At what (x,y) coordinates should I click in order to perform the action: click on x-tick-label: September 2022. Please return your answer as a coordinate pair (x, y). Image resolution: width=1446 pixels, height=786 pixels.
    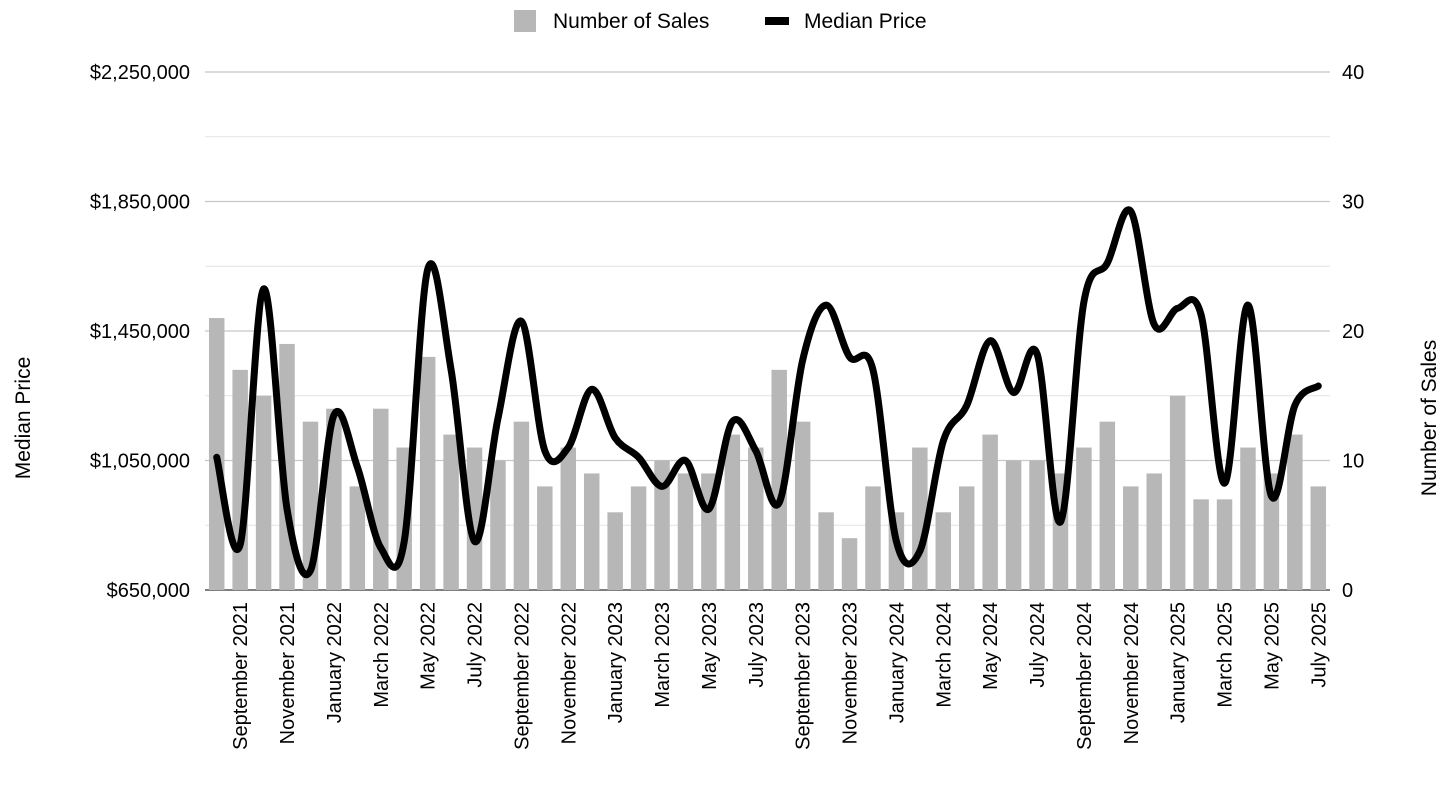
    Looking at the image, I should click on (522, 676).